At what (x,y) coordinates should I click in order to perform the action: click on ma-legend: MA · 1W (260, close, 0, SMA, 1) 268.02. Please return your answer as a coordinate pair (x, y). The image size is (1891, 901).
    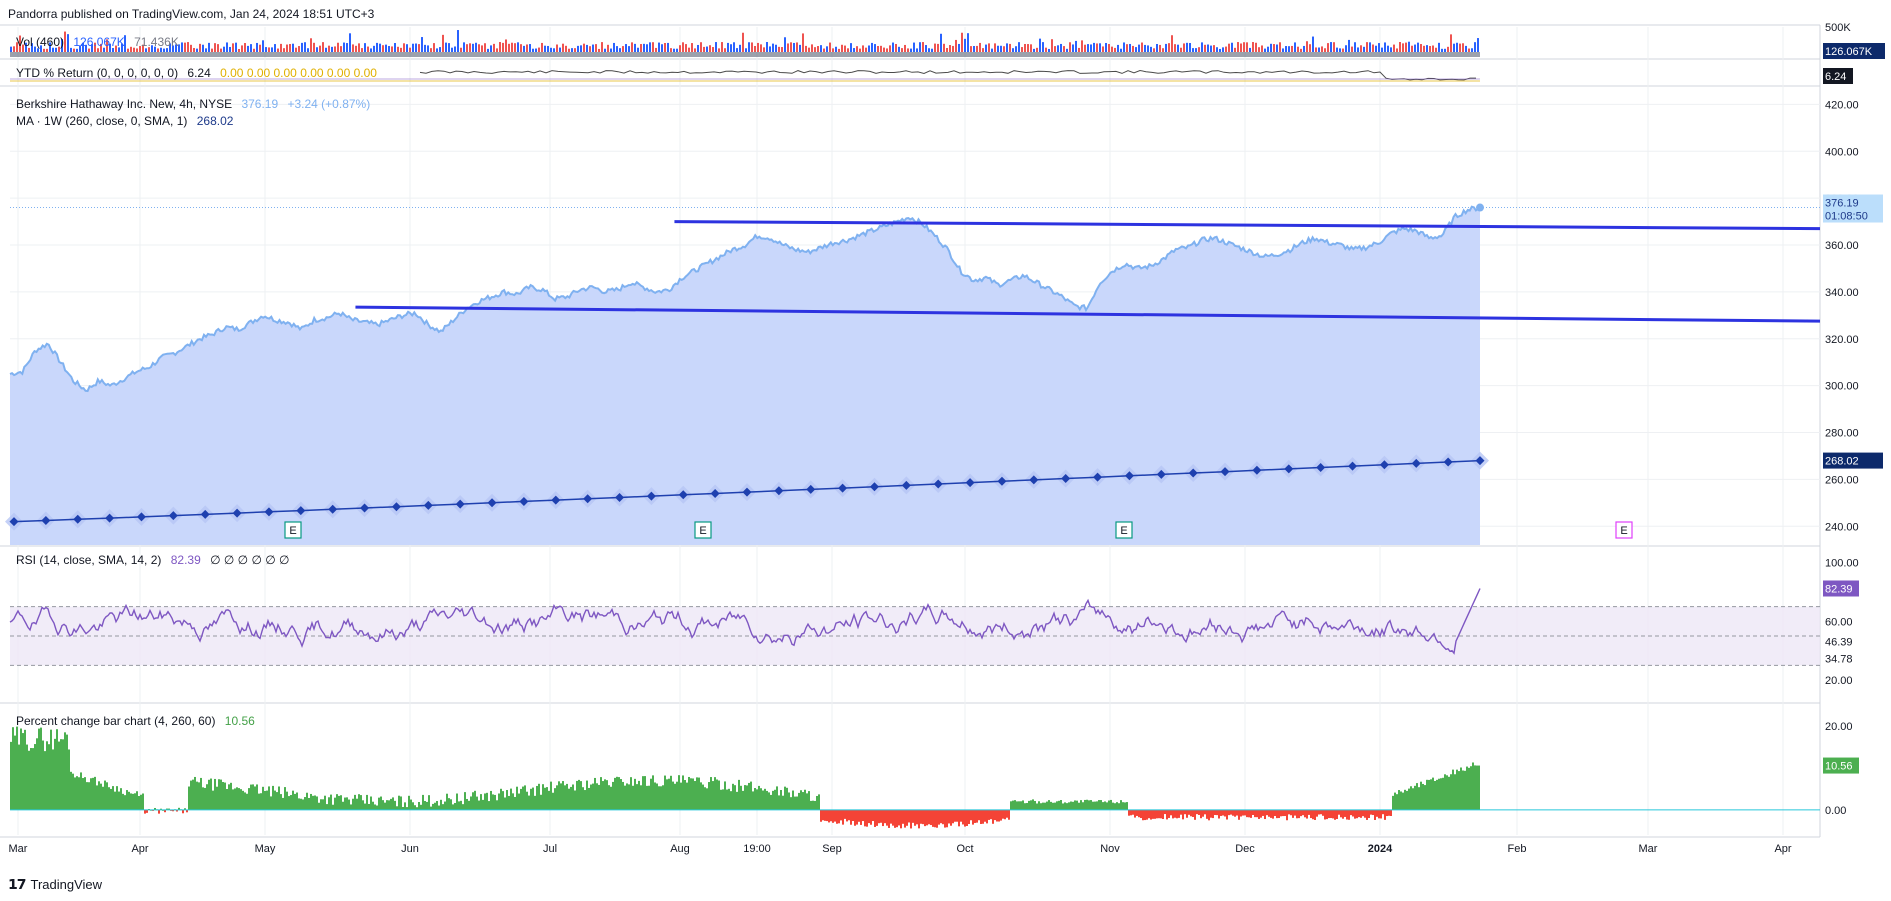
    Looking at the image, I should click on (124, 121).